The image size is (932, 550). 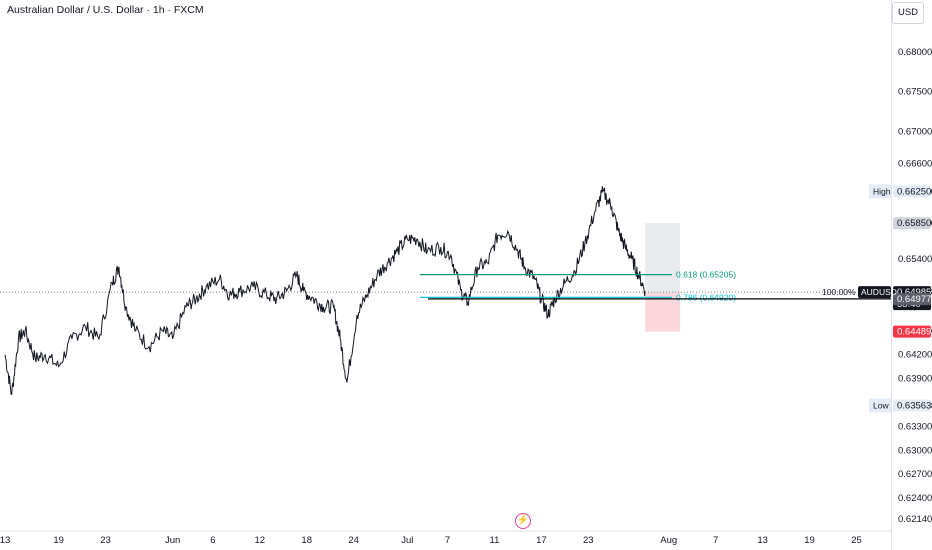 What do you see at coordinates (915, 450) in the screenshot?
I see `price-tick-label: 0.63000` at bounding box center [915, 450].